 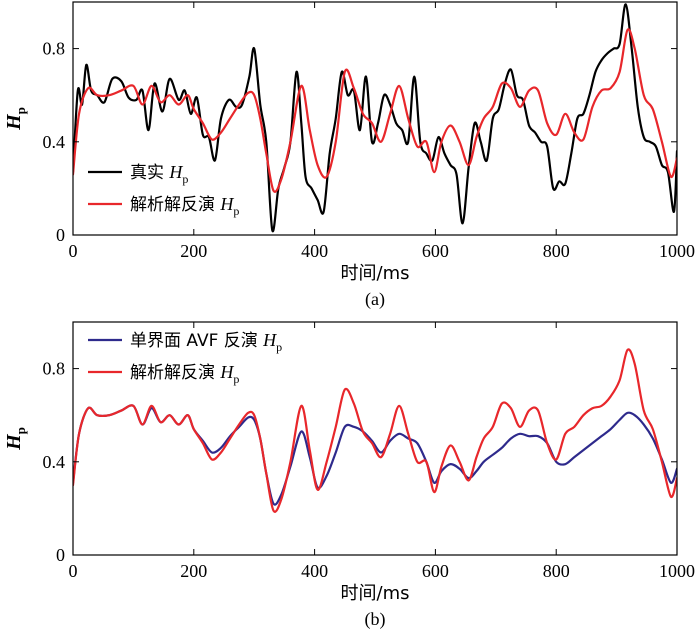 What do you see at coordinates (375, 619) in the screenshot?
I see `panel-caption: (b)` at bounding box center [375, 619].